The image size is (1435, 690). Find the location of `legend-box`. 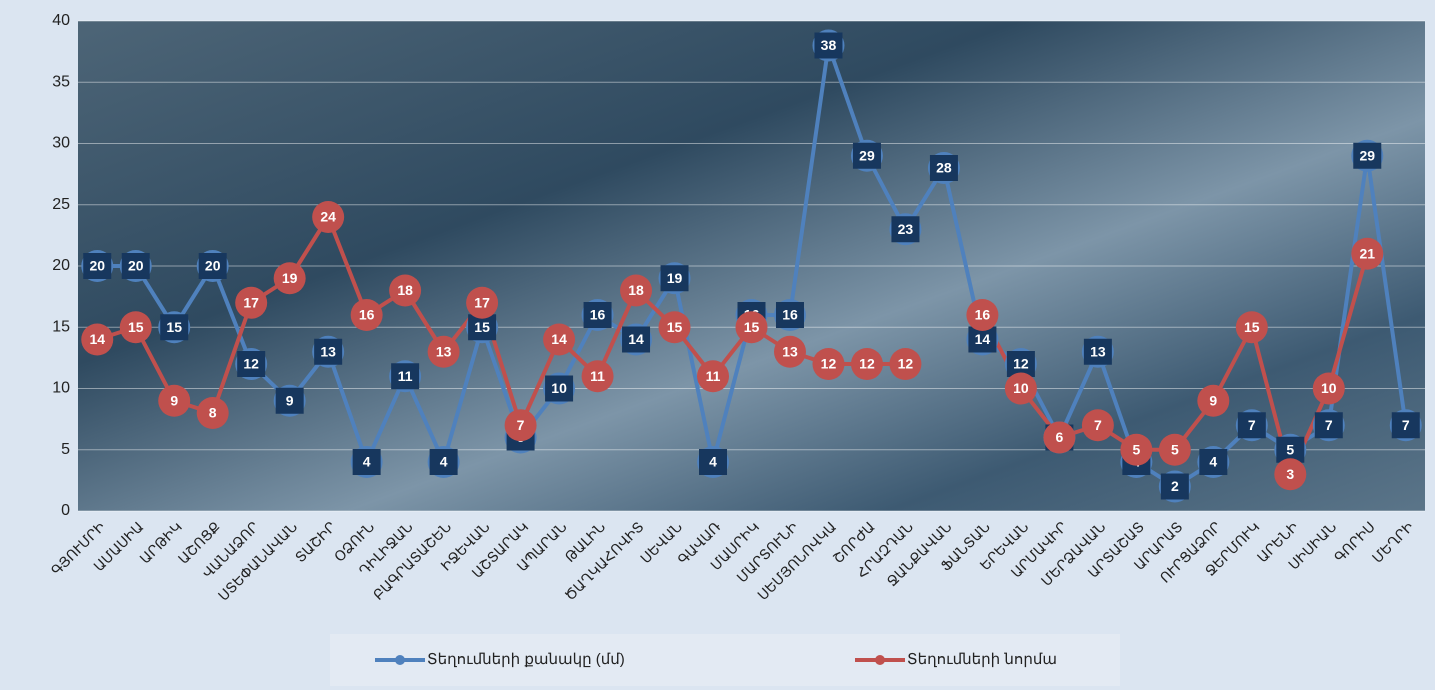

legend-box is located at coordinates (725, 660).